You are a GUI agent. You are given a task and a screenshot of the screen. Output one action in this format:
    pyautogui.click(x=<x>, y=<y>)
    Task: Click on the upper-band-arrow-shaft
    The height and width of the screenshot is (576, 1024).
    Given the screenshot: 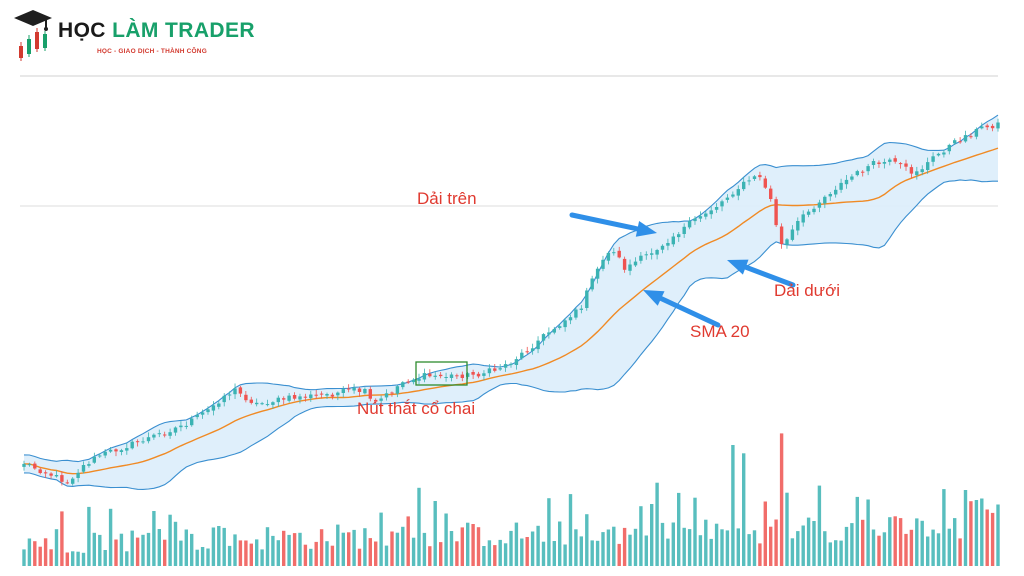 What is the action you would take?
    pyautogui.click(x=604, y=222)
    